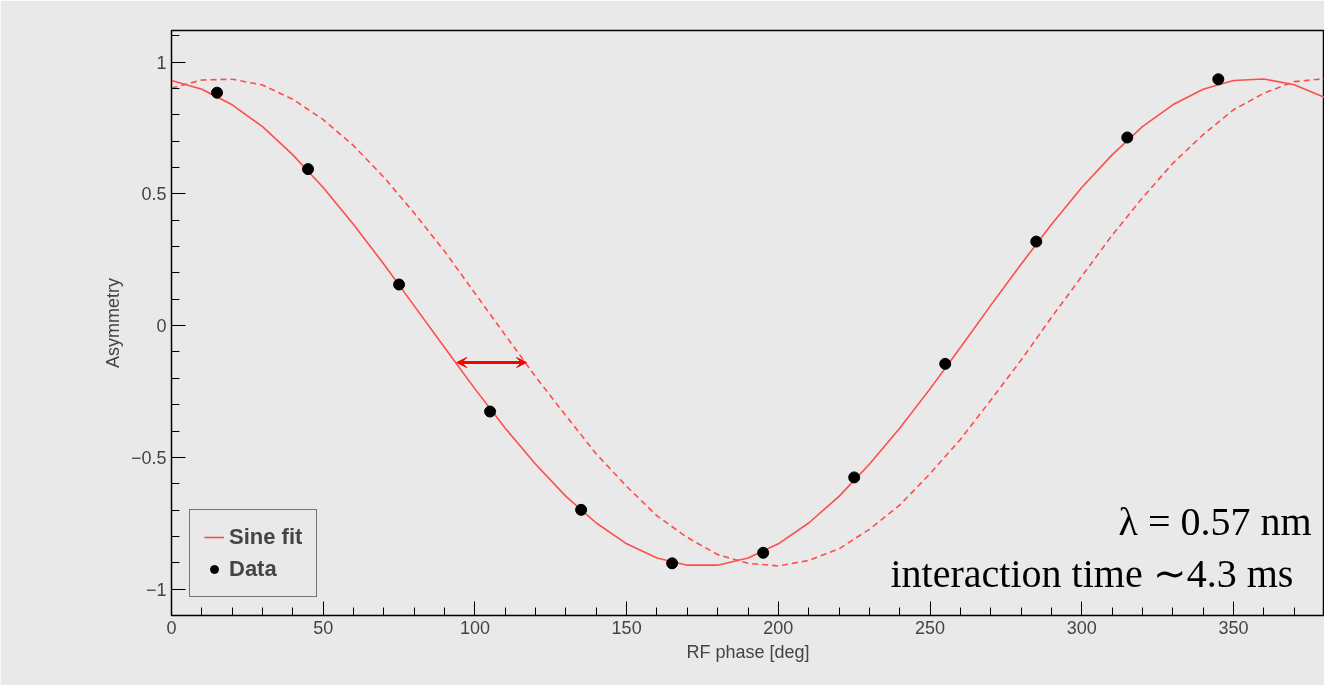 This screenshot has width=1324, height=685. I want to click on legend-label: Data, so click(253, 569).